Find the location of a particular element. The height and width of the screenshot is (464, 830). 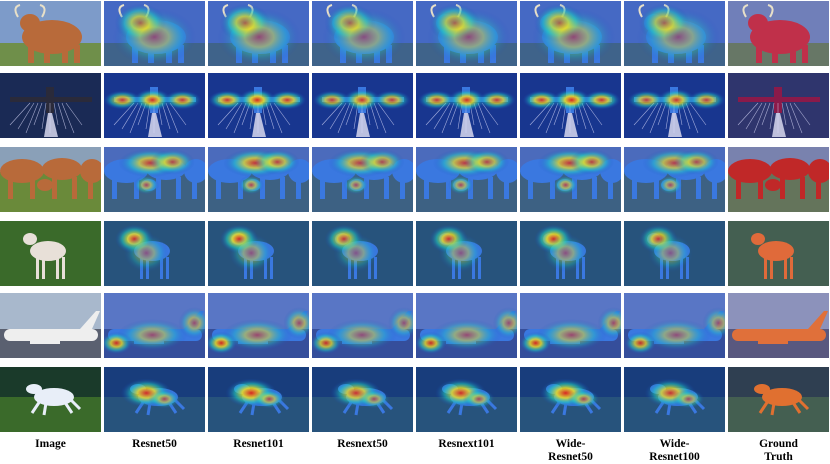

horse-wide_resnet50-cell is located at coordinates (570, 399).